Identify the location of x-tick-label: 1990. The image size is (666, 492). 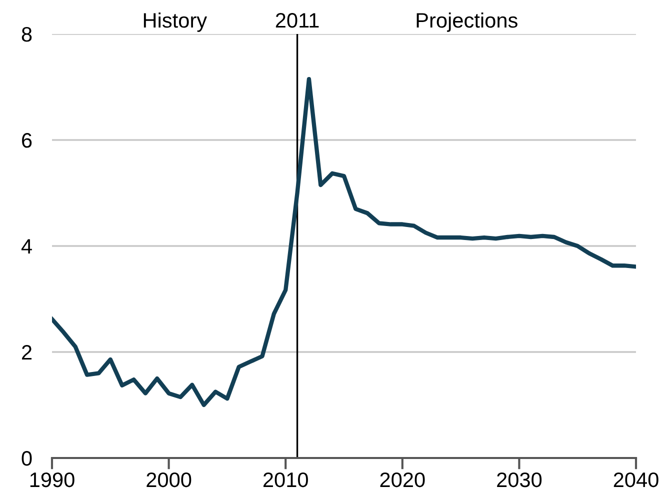
(52, 480).